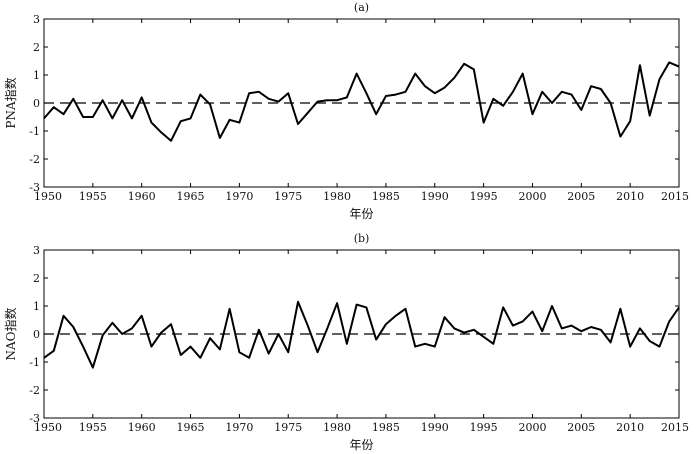 This screenshot has height=454, width=700. What do you see at coordinates (361, 7) in the screenshot?
I see `panel-title: (a)` at bounding box center [361, 7].